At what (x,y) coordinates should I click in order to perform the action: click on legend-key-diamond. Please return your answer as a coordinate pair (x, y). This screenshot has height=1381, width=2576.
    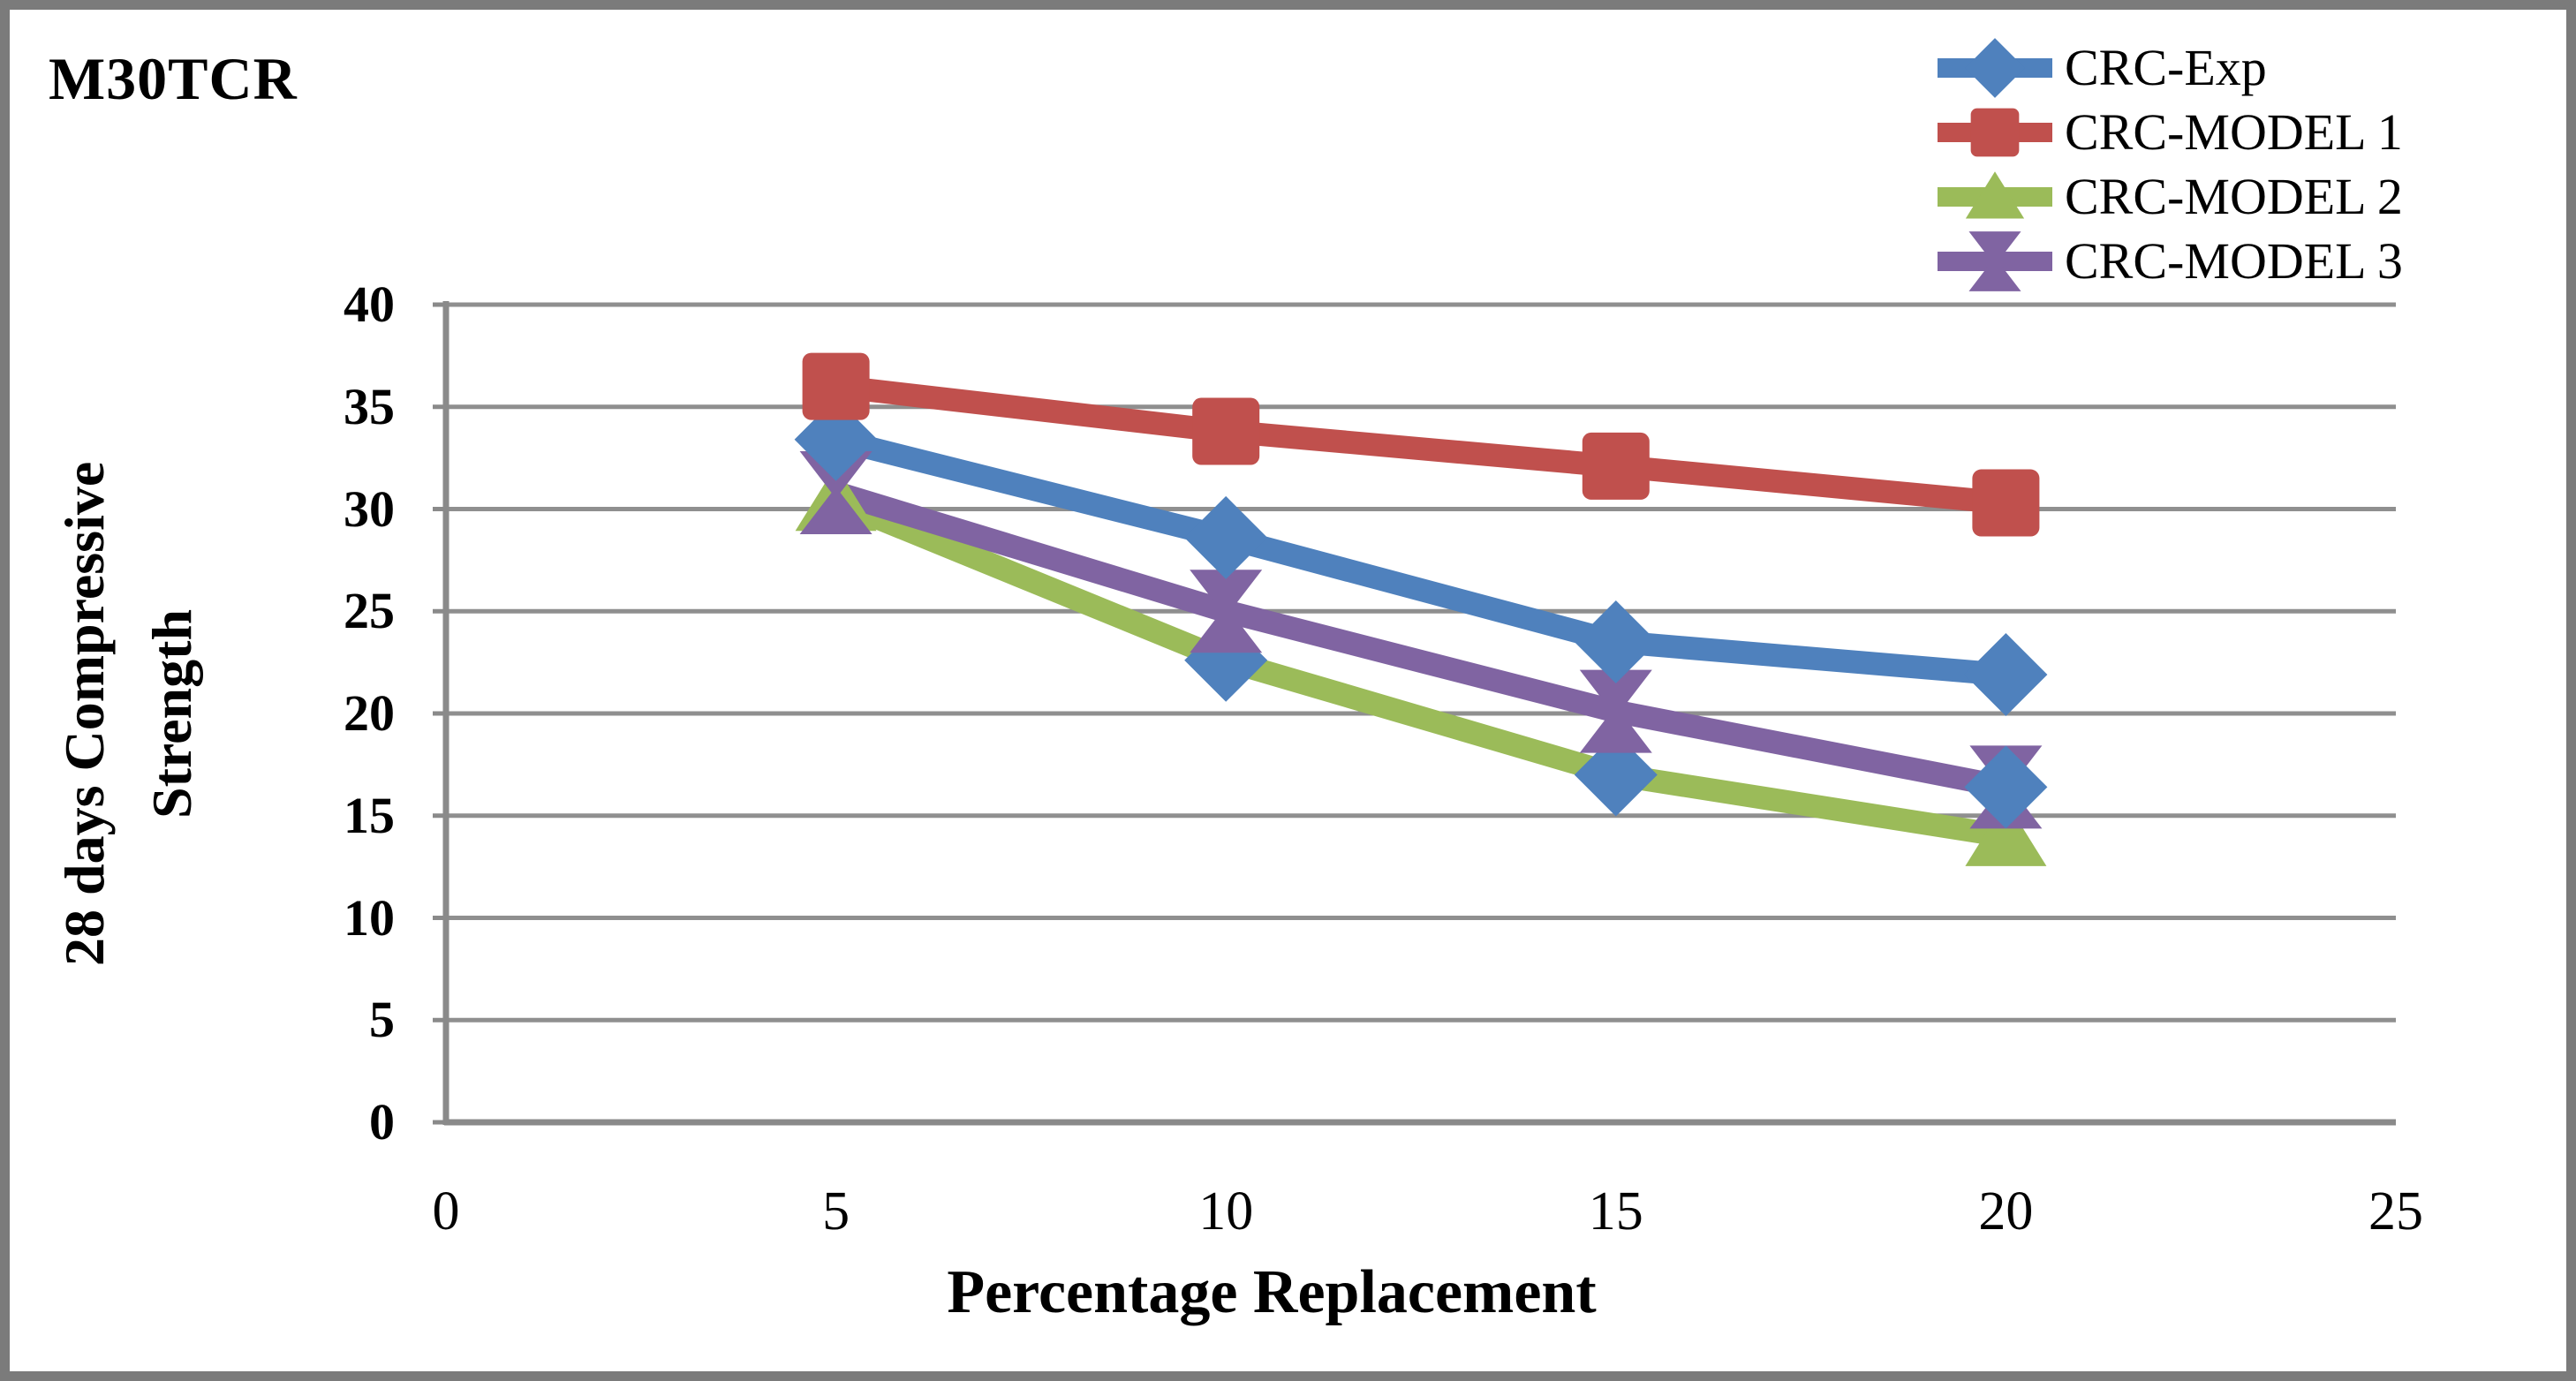
    Looking at the image, I should click on (1995, 67).